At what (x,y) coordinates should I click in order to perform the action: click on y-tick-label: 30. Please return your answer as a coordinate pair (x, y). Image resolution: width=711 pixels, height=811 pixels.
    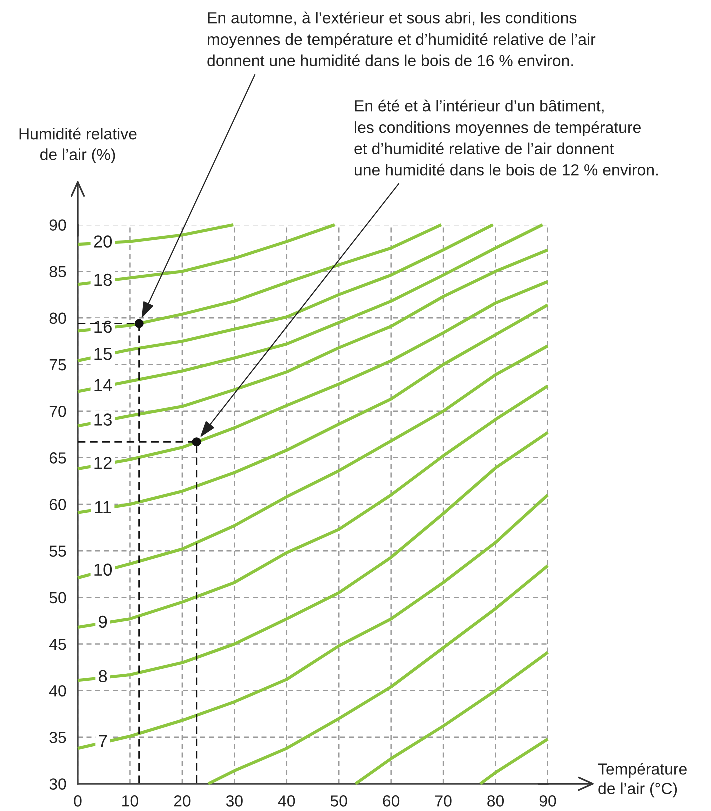
    Looking at the image, I should click on (58, 784).